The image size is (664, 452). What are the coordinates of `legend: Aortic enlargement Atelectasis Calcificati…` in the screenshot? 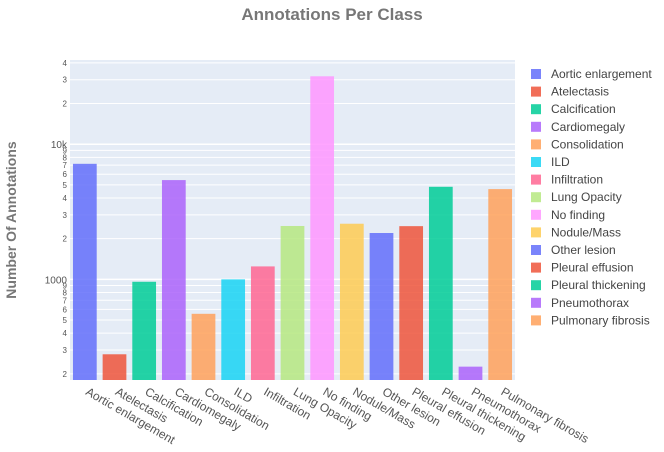 It's located at (591, 197).